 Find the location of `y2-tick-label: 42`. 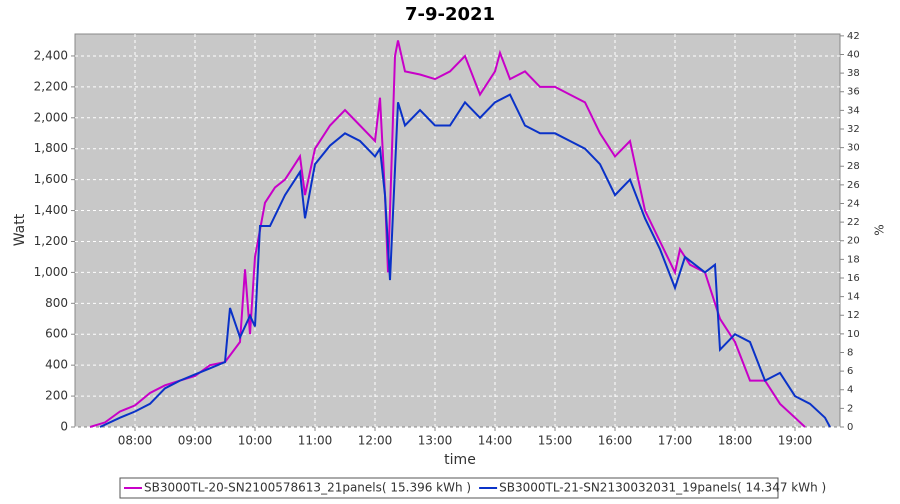

y2-tick-label: 42 is located at coordinates (853, 36).